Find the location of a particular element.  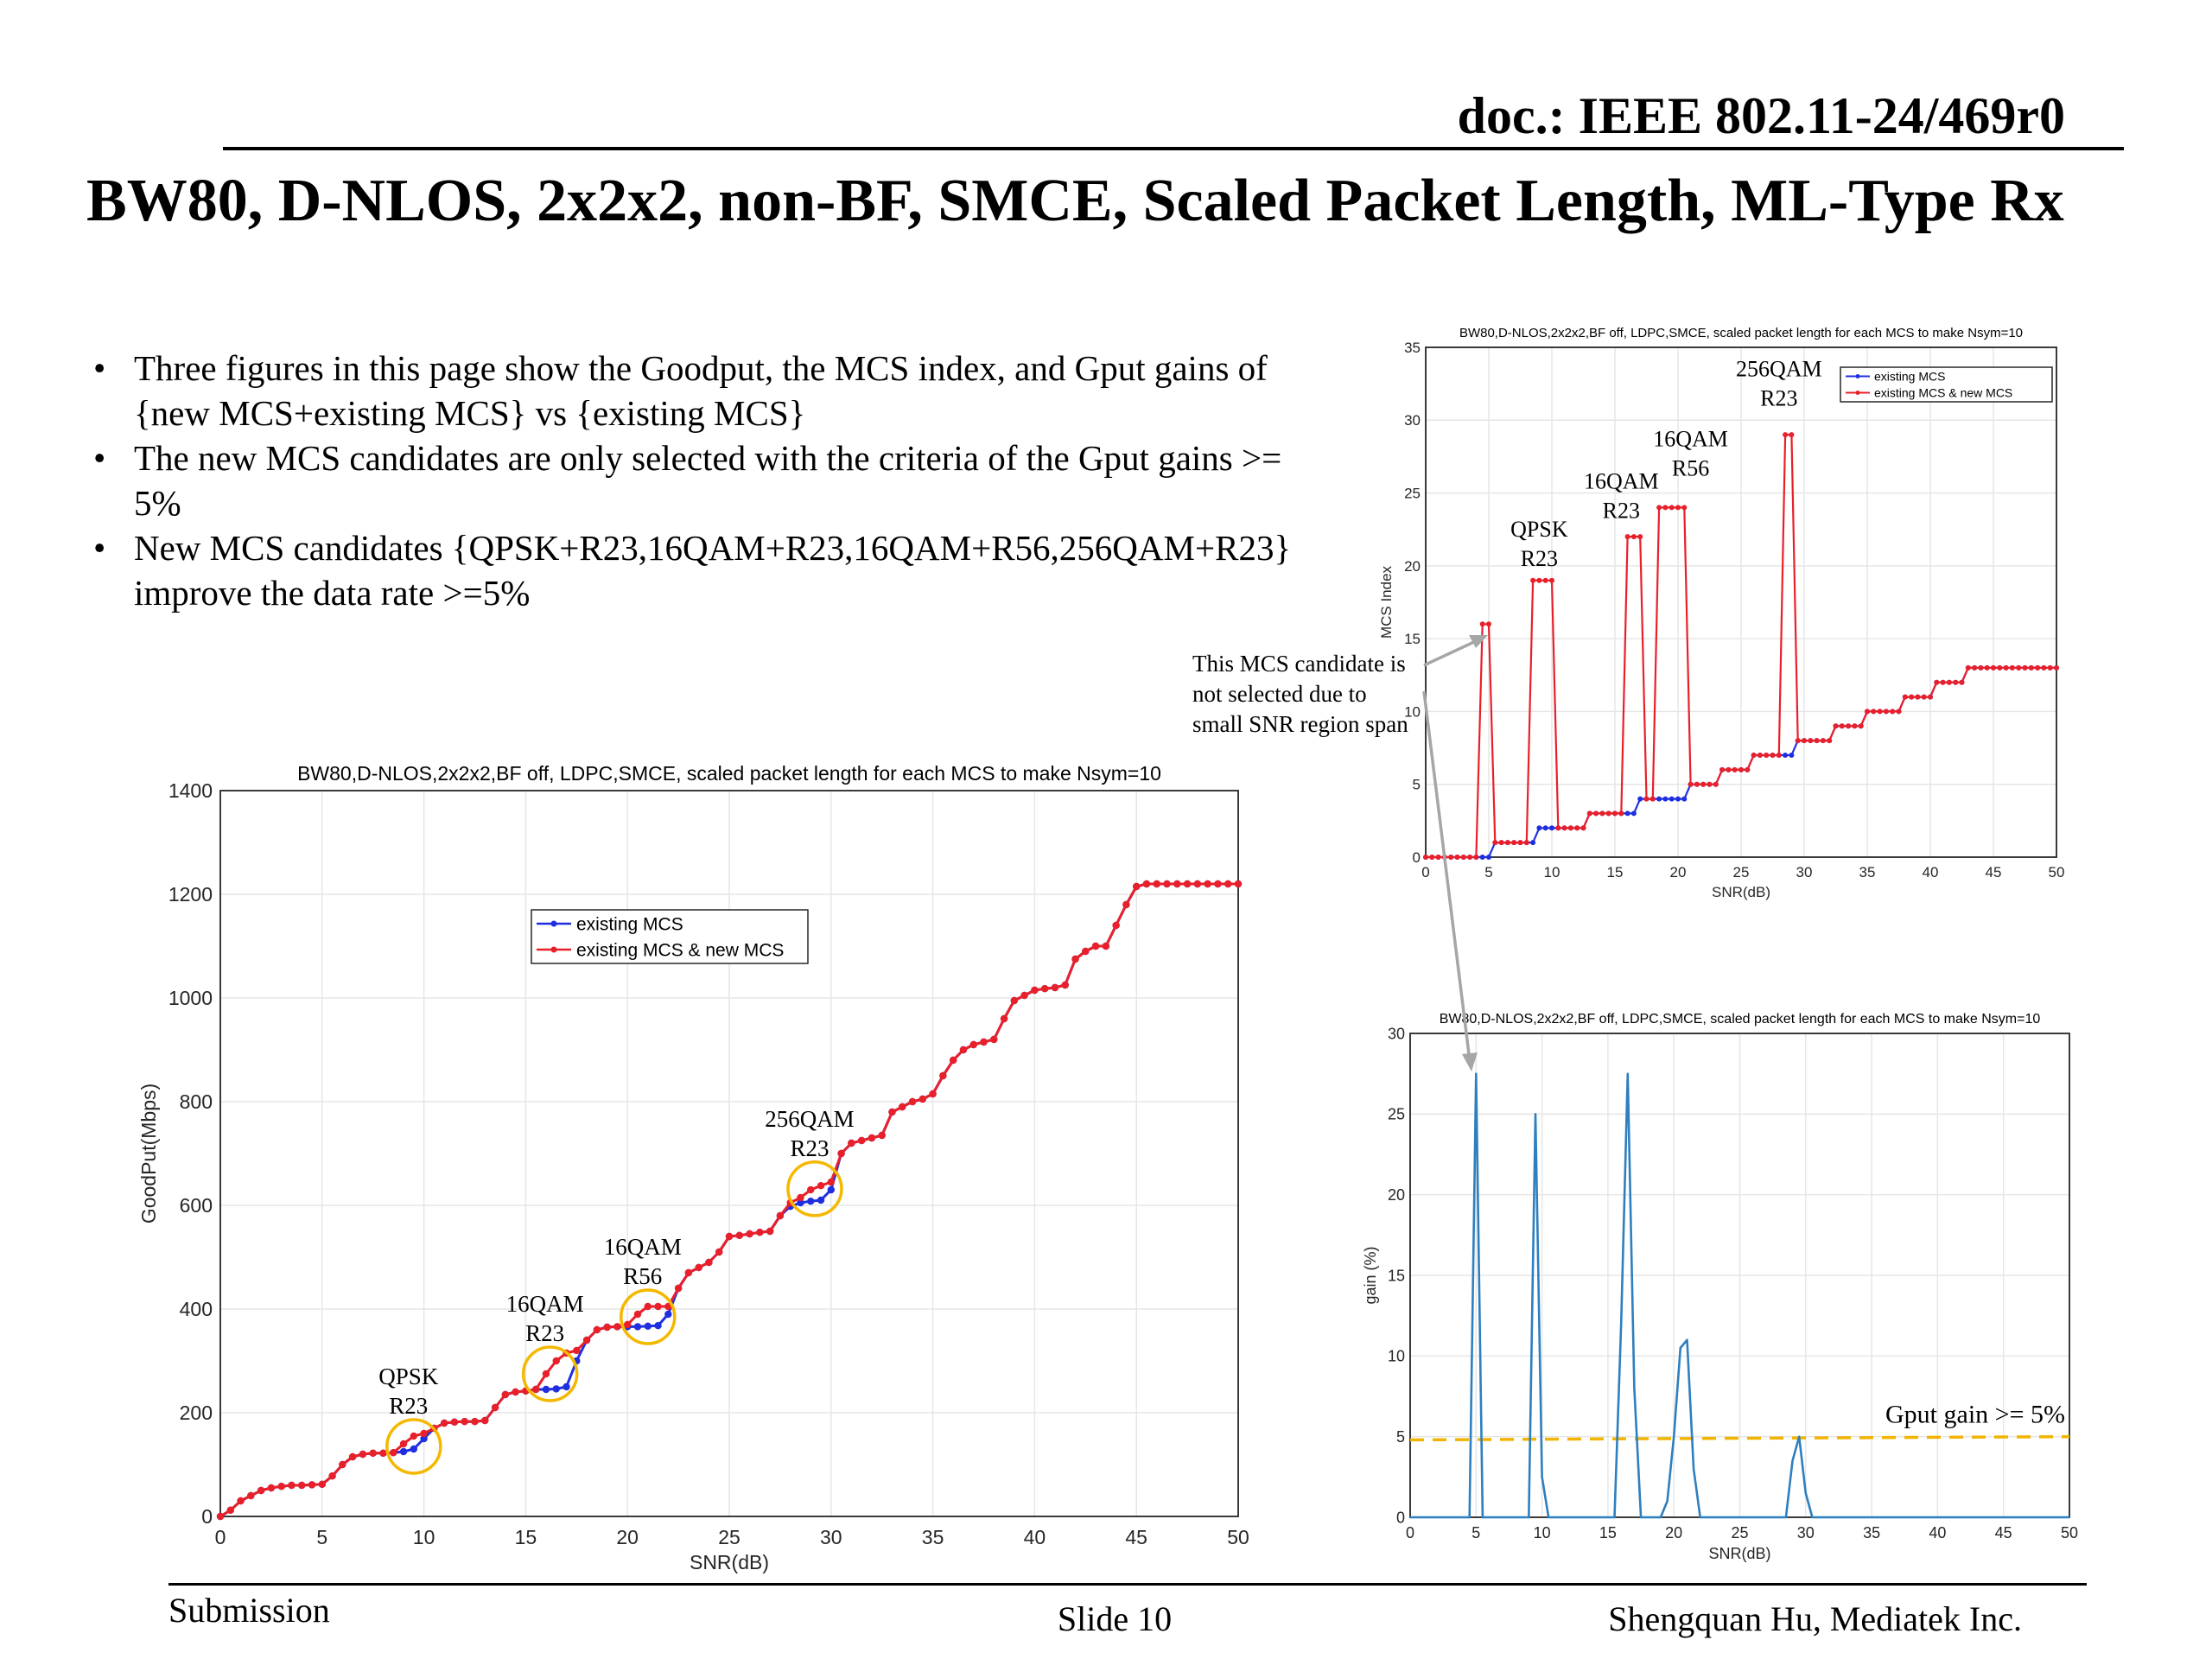

callout-arrowhead is located at coordinates (1478, 641).